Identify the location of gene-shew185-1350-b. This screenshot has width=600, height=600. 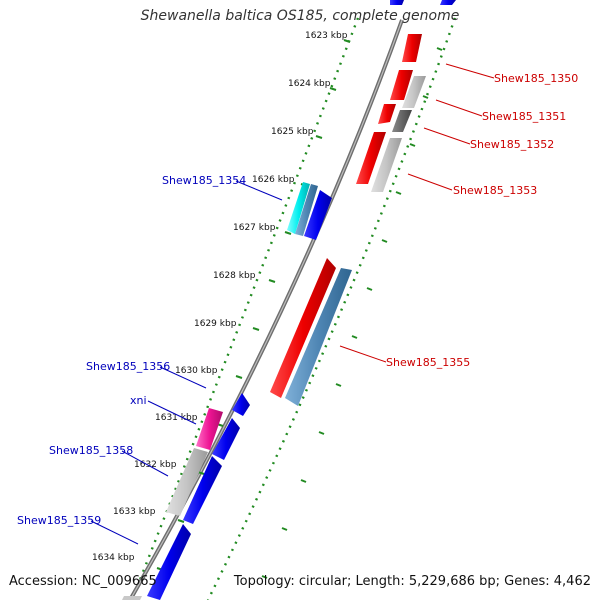
(401, 85).